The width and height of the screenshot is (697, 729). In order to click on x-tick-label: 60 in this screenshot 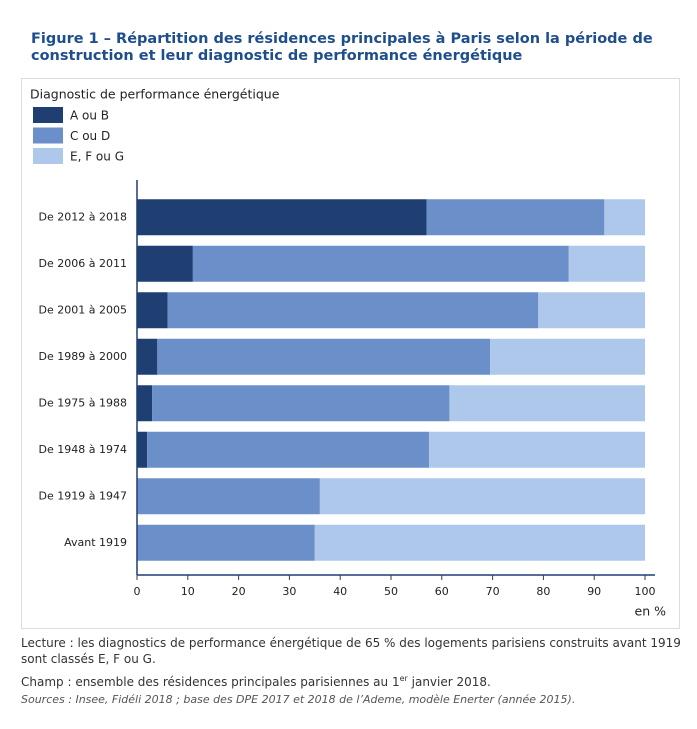, I will do `click(442, 591)`.